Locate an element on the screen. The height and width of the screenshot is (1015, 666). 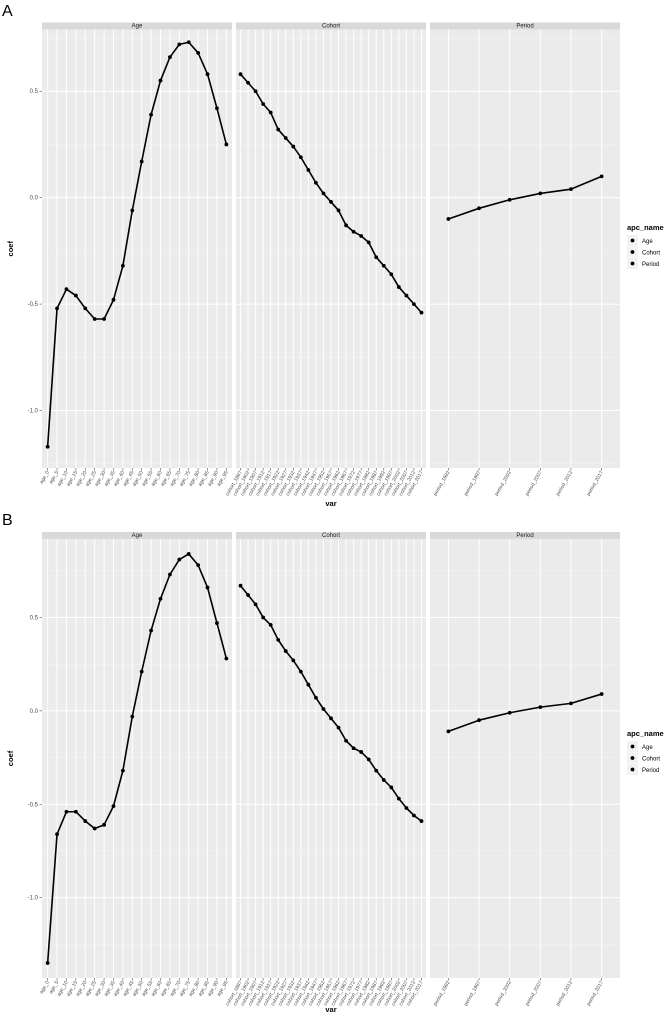
figure-panel-label: B is located at coordinates (7, 520).